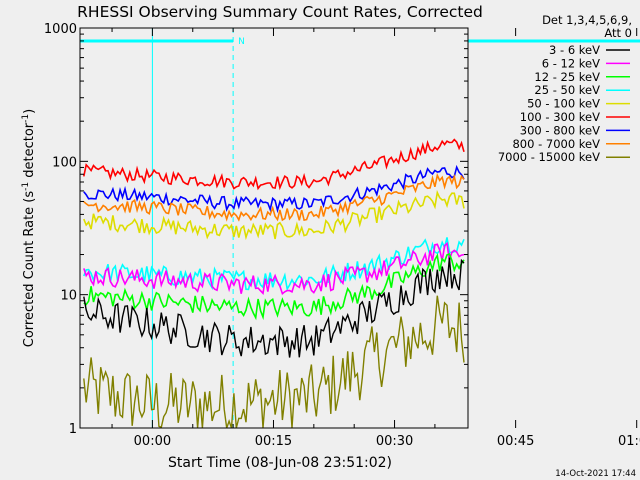 The height and width of the screenshot is (480, 640). Describe the element at coordinates (152, 441) in the screenshot. I see `x-tick-label: 00:00` at that location.